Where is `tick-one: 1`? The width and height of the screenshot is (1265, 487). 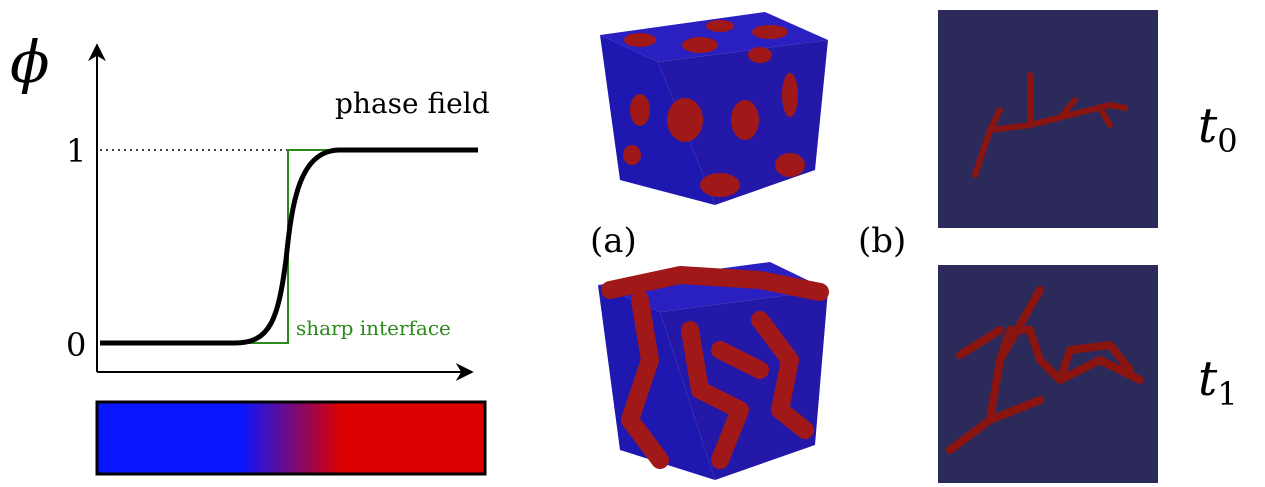 tick-one: 1 is located at coordinates (76, 151).